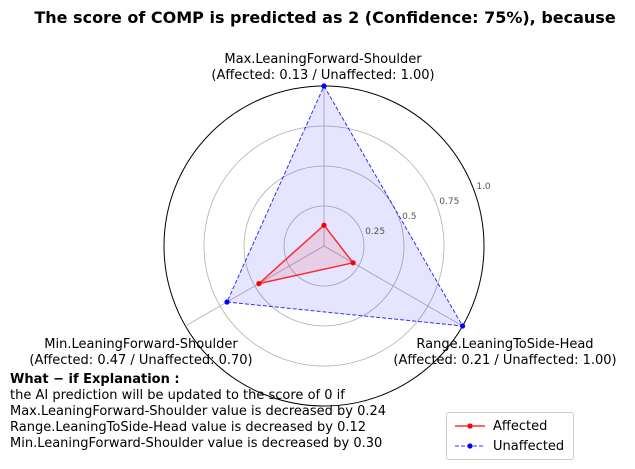  I want to click on axis-name: Max.LeaningForward-Shoulder, so click(323, 59).